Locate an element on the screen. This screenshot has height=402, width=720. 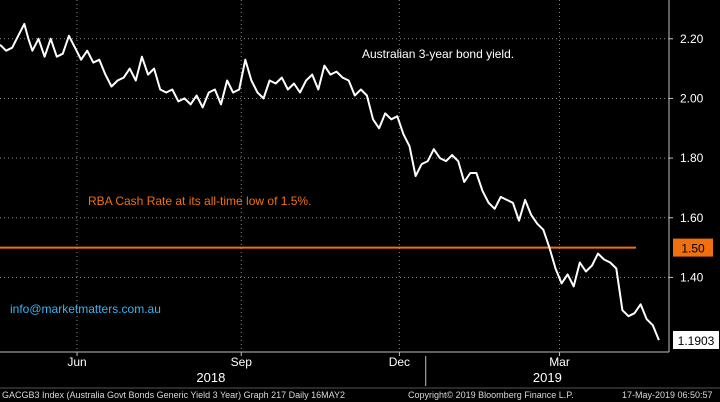
x-tick-label: Jun is located at coordinates (76, 362).